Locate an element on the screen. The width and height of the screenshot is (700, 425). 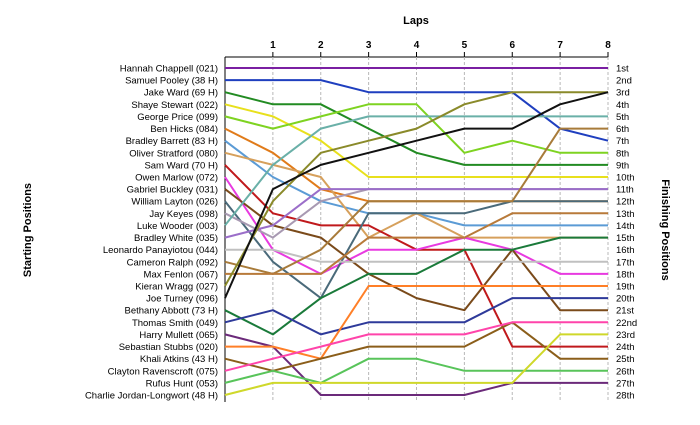
finishing-position-label: 11th is located at coordinates (625, 190).